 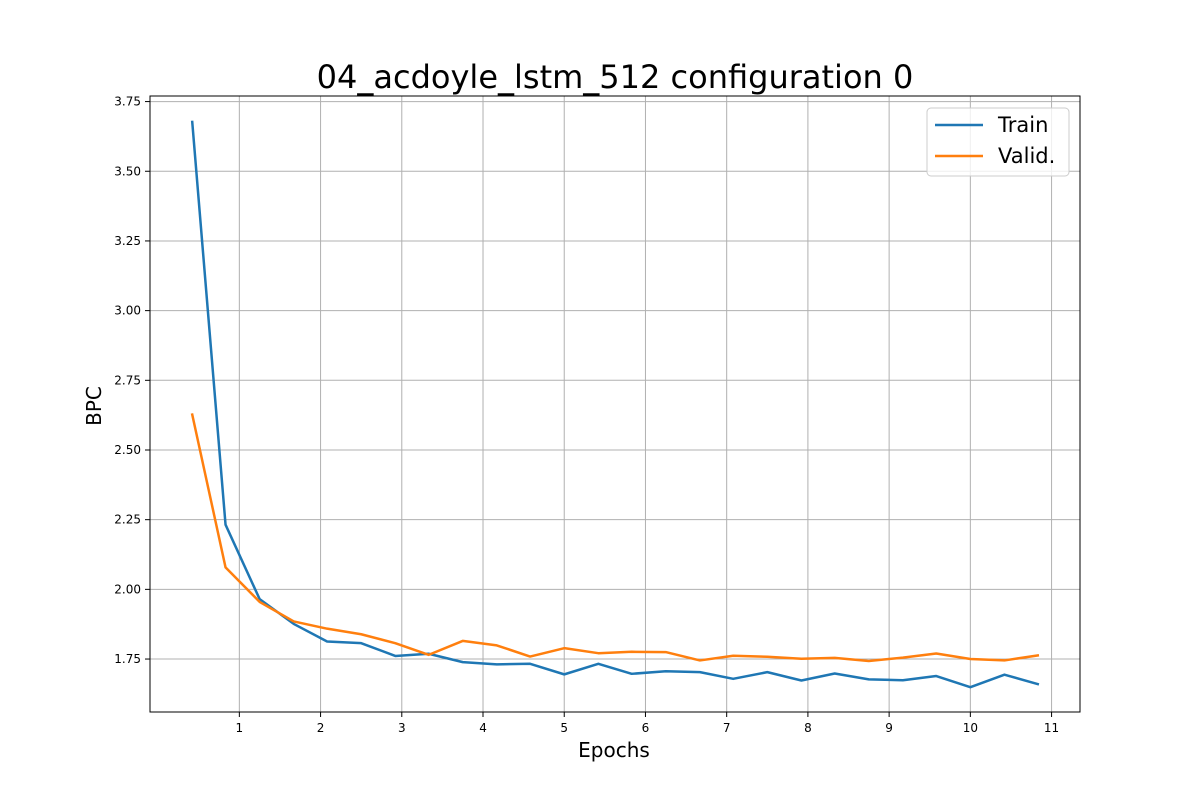 What do you see at coordinates (127, 520) in the screenshot?
I see `y-tick-label: 2.25` at bounding box center [127, 520].